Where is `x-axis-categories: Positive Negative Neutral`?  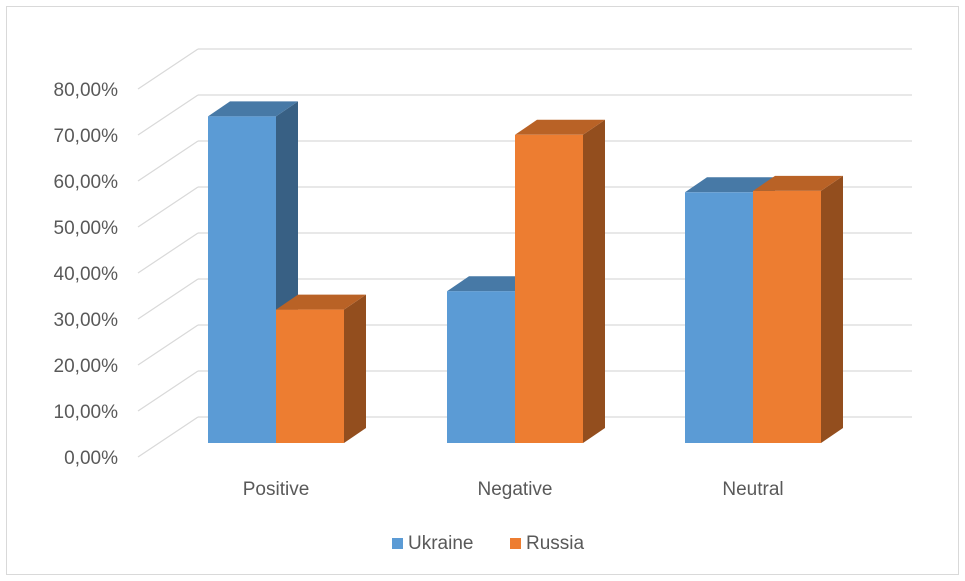 x-axis-categories: Positive Negative Neutral is located at coordinates (513, 489).